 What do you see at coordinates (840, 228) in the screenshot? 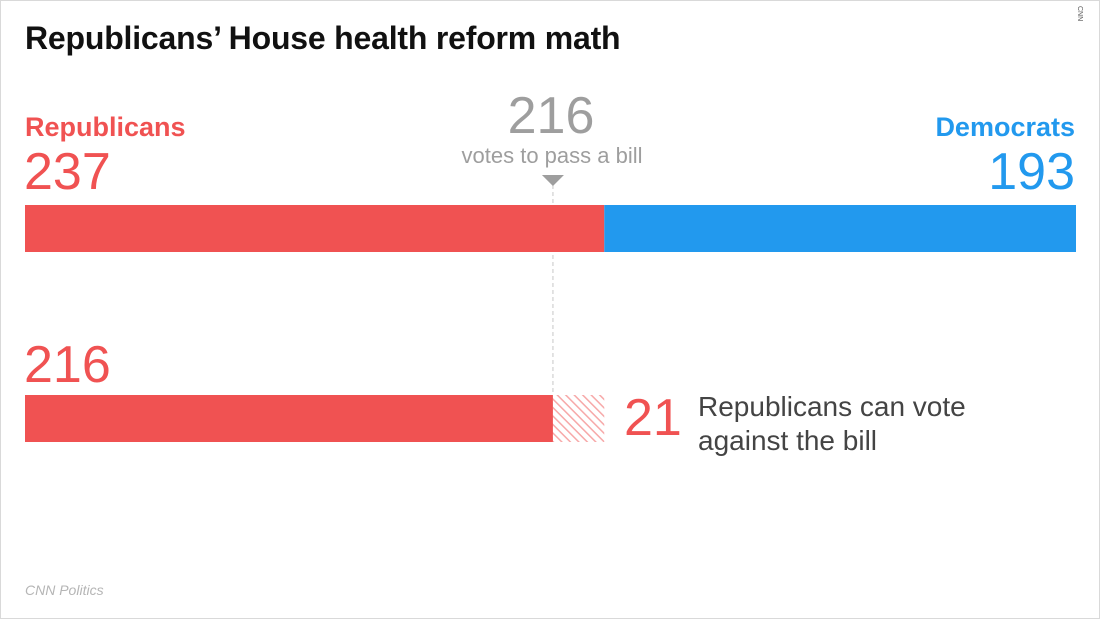
I see `democrat-bar` at bounding box center [840, 228].